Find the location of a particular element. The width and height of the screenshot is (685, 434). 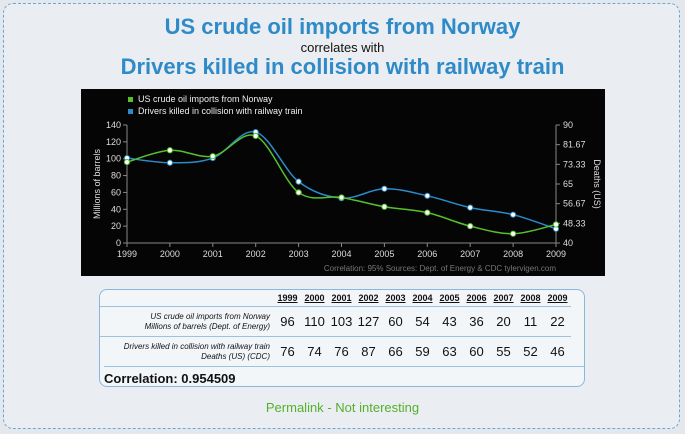

data-point-a-2008 is located at coordinates (513, 233).